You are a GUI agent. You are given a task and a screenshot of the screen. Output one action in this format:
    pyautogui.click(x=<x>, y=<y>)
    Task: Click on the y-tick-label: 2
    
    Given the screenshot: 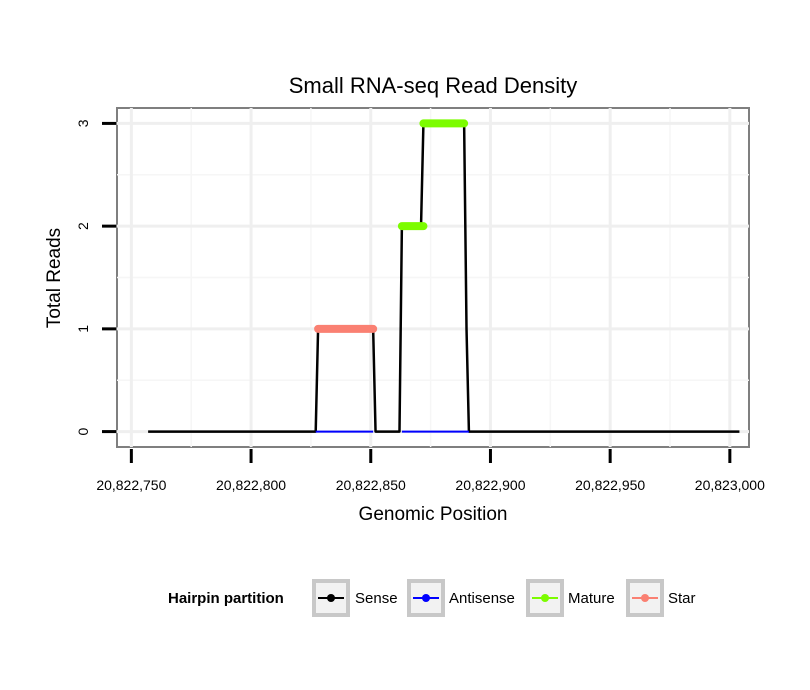 What is the action you would take?
    pyautogui.click(x=83, y=226)
    